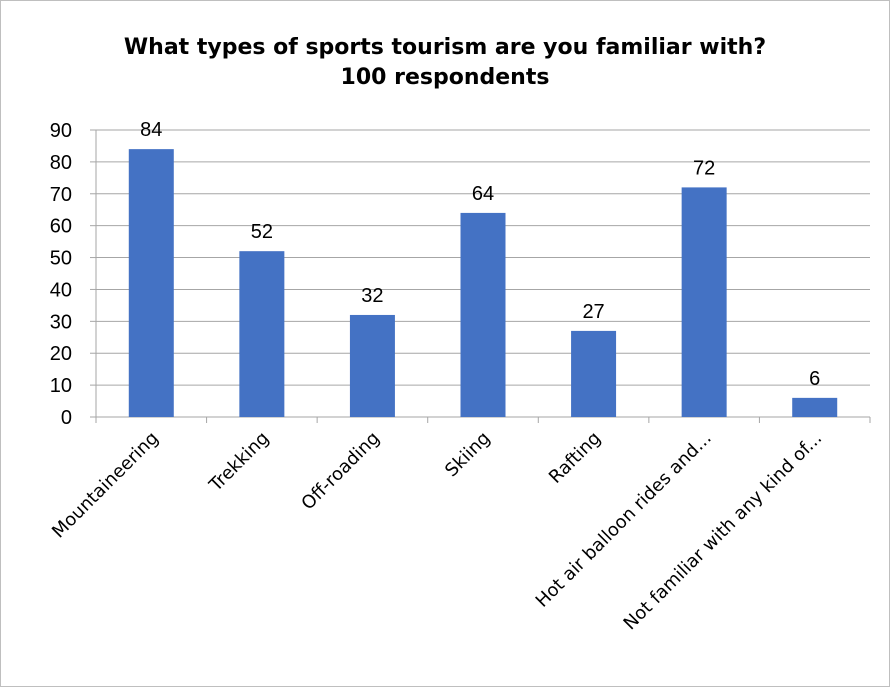 The height and width of the screenshot is (687, 890). I want to click on data-label: 52, so click(262, 232).